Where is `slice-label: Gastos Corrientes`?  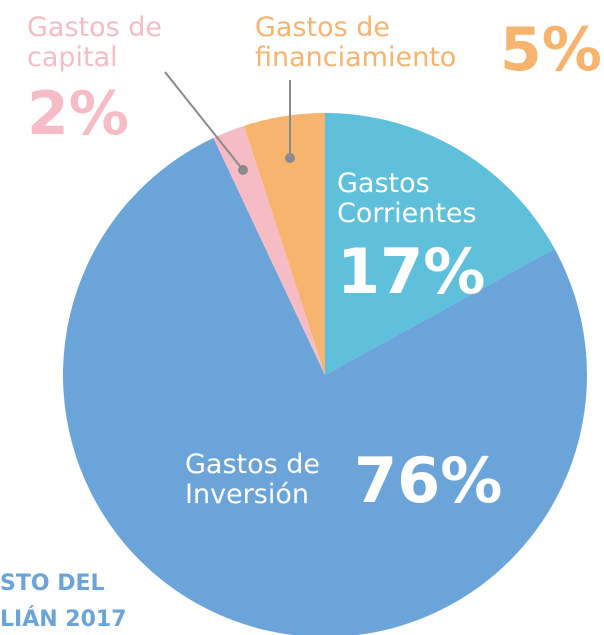 slice-label: Gastos Corrientes is located at coordinates (407, 198).